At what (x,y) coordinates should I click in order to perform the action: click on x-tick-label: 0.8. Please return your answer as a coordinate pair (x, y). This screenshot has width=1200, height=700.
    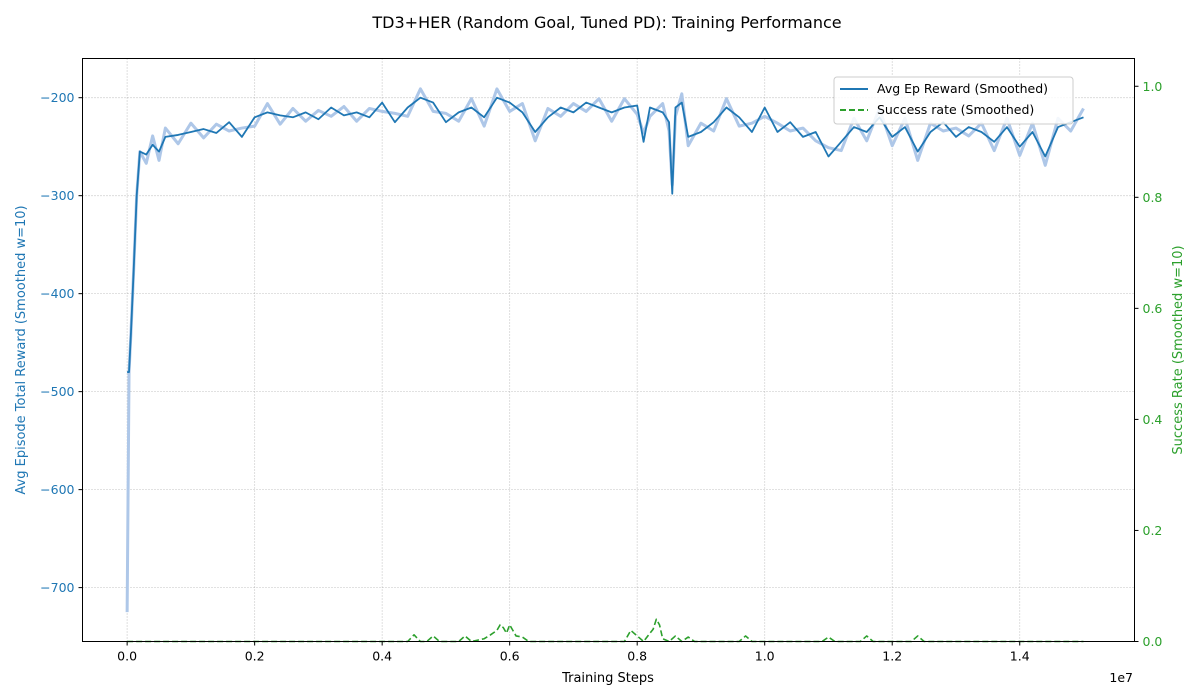
    Looking at the image, I should click on (637, 656).